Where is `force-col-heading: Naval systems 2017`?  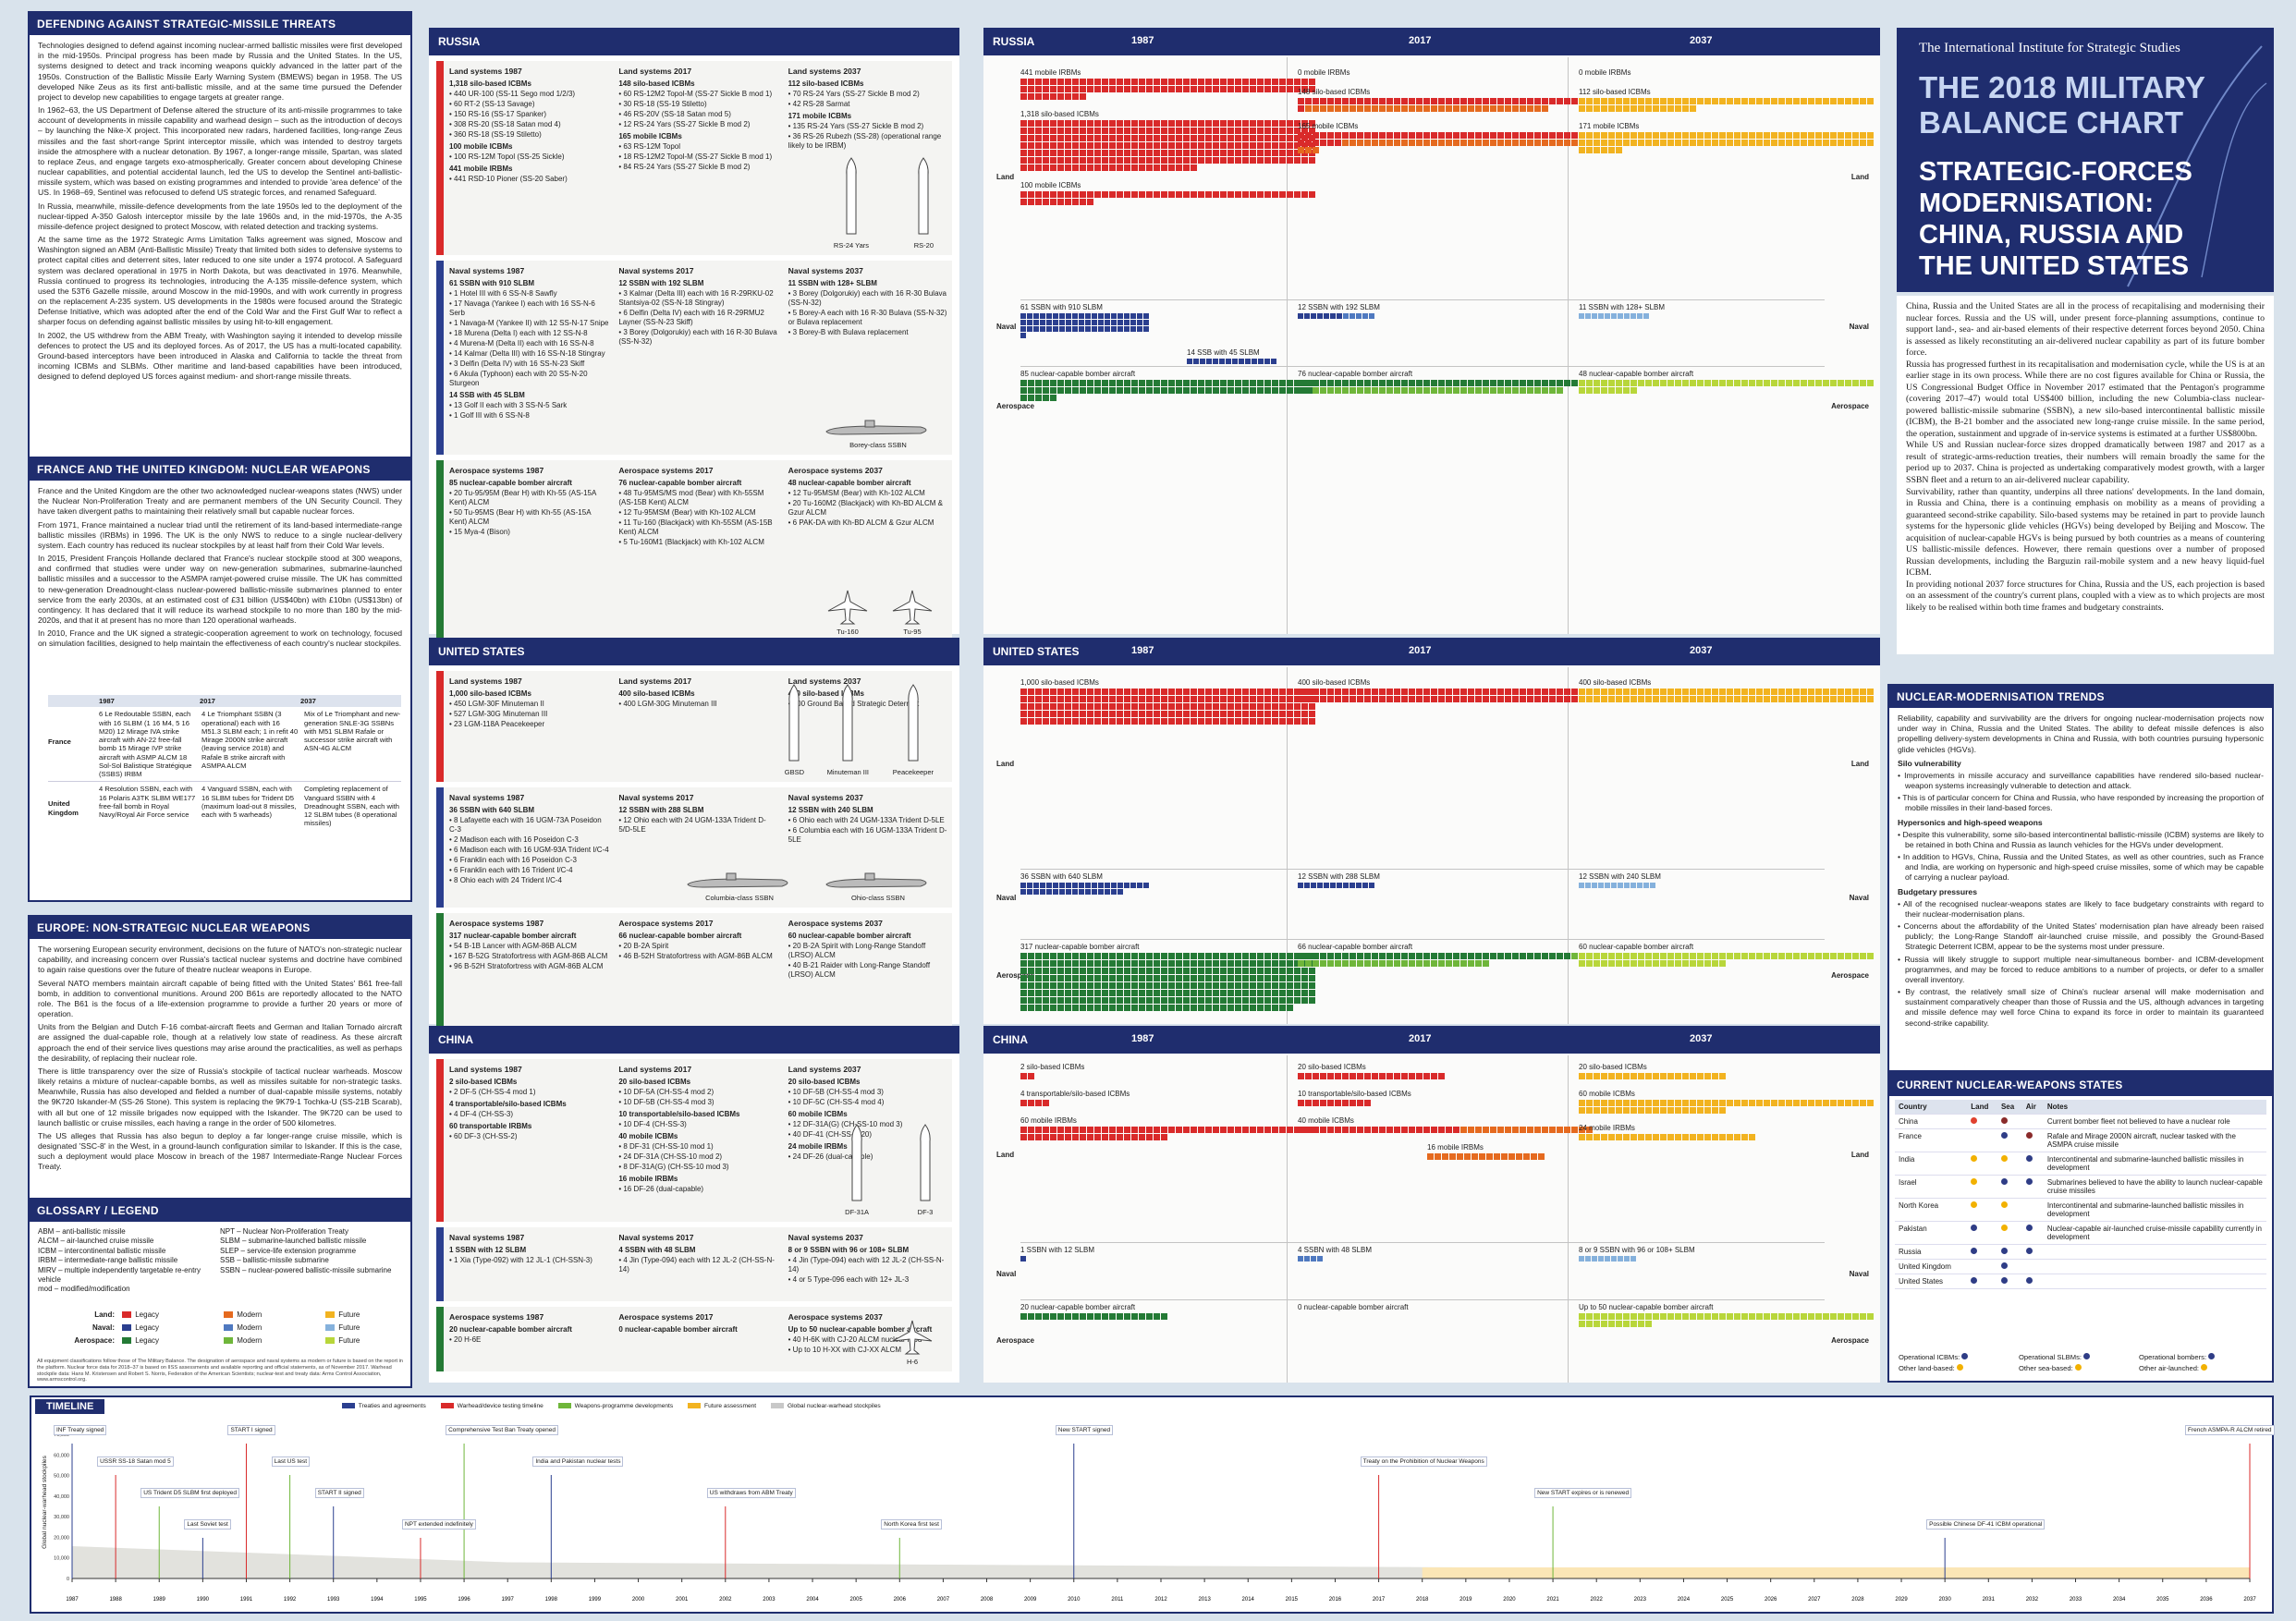
force-col-heading: Naval systems 2017 is located at coordinates (656, 270).